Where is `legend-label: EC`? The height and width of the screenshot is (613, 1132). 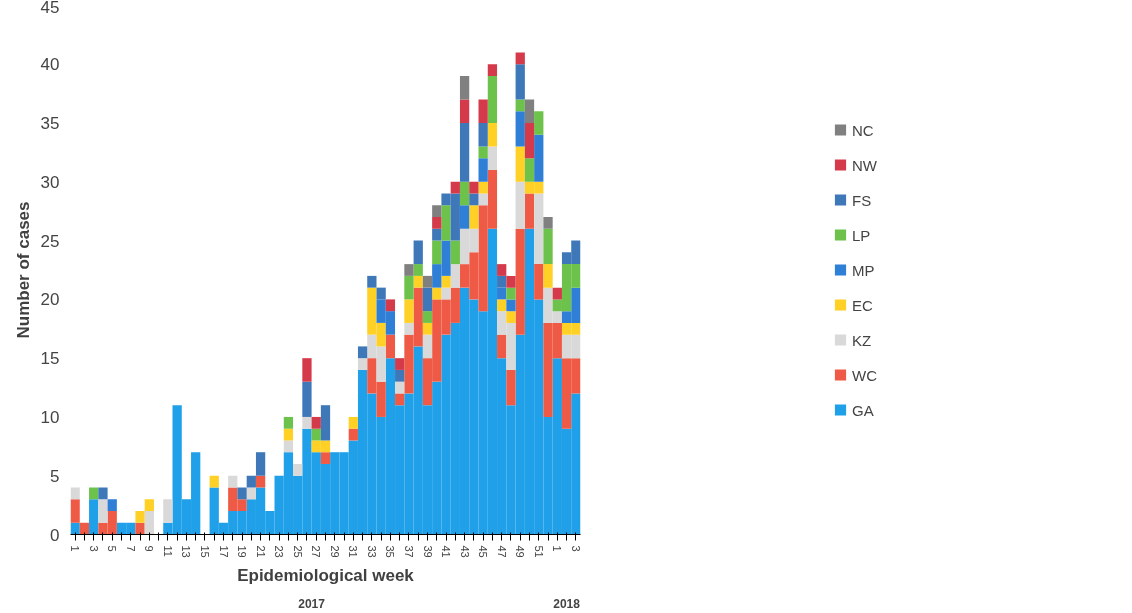 legend-label: EC is located at coordinates (862, 304).